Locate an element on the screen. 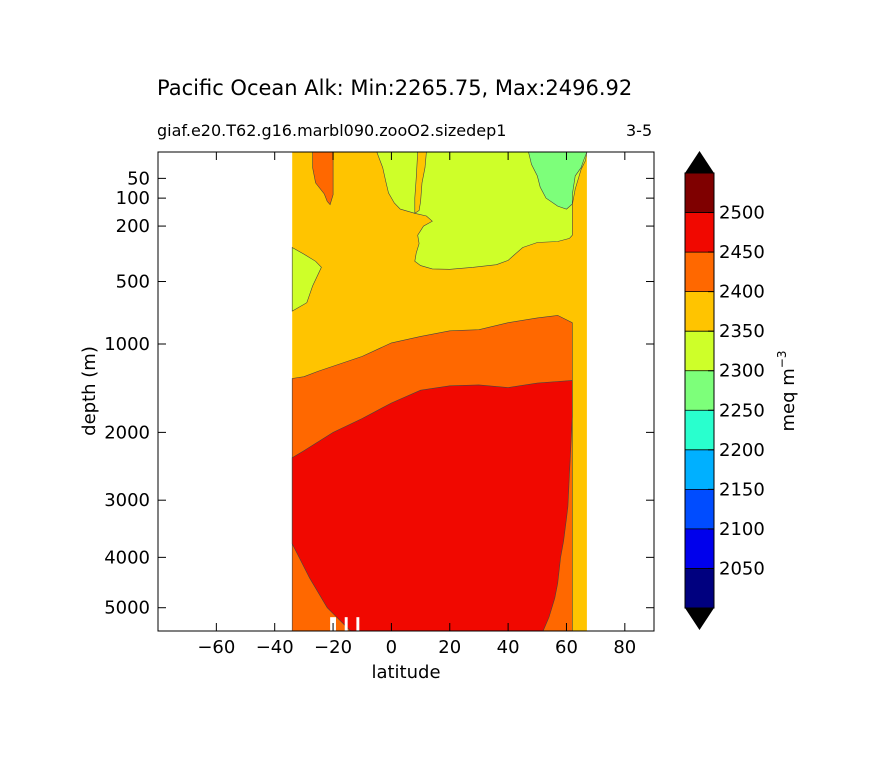 The width and height of the screenshot is (879, 761). x-tick-label: 40 is located at coordinates (508, 647).